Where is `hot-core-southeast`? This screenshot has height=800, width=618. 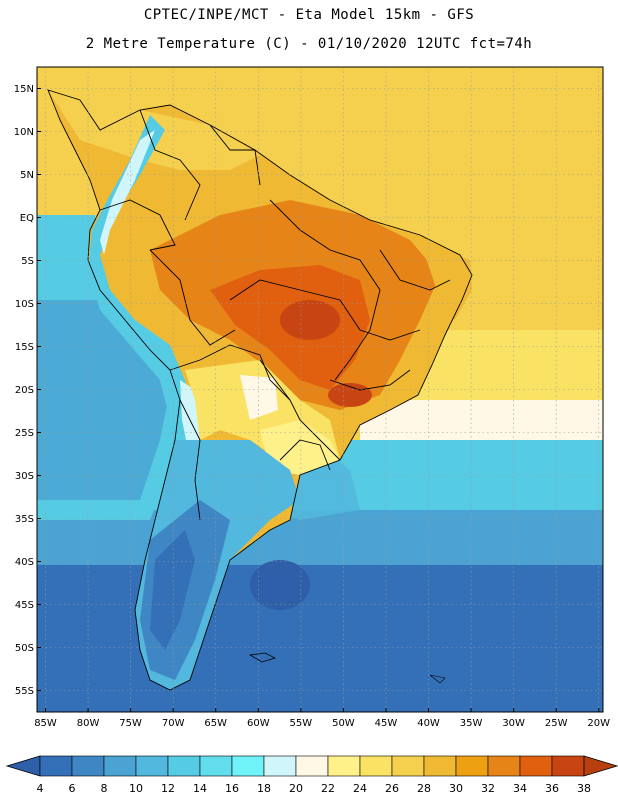 hot-core-southeast is located at coordinates (350, 395).